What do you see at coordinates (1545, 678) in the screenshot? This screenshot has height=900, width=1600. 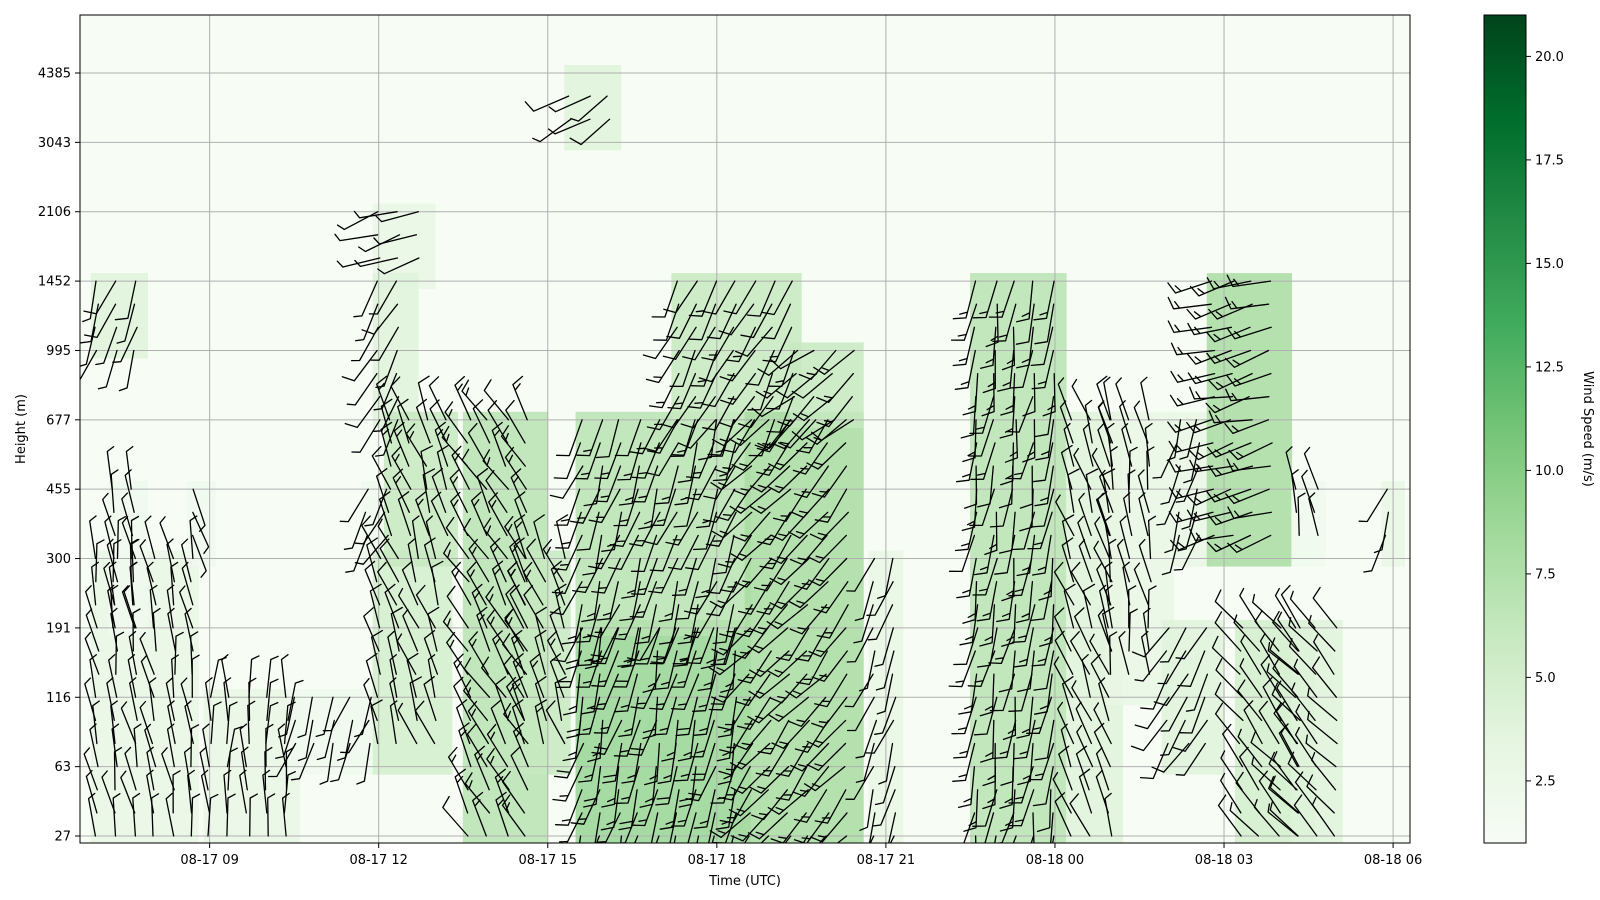 I see `colorbar-tick-label-1: 5.0` at bounding box center [1545, 678].